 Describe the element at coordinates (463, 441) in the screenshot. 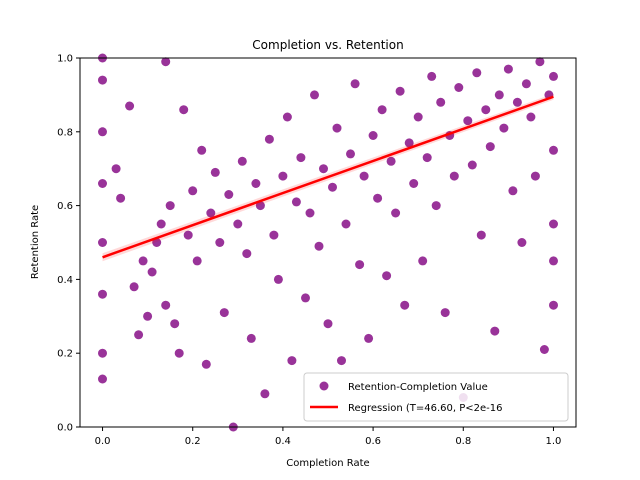

I see `x-tick-label: 0.8` at that location.